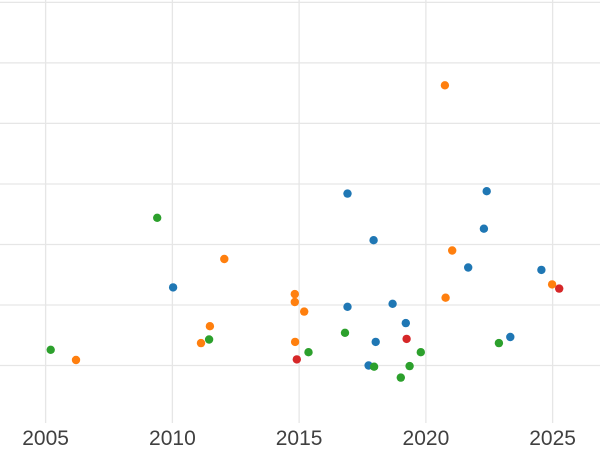 Image resolution: width=600 pixels, height=450 pixels. What do you see at coordinates (426, 438) in the screenshot?
I see `x-tick-label-2020: 2020` at bounding box center [426, 438].